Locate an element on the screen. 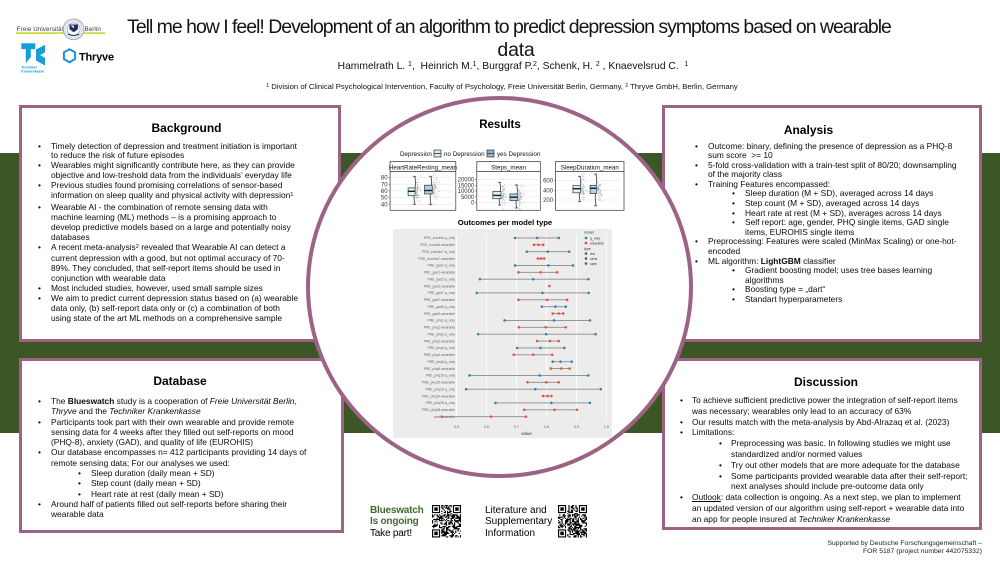  svg-text: 10000 is located at coordinates (466, 192).